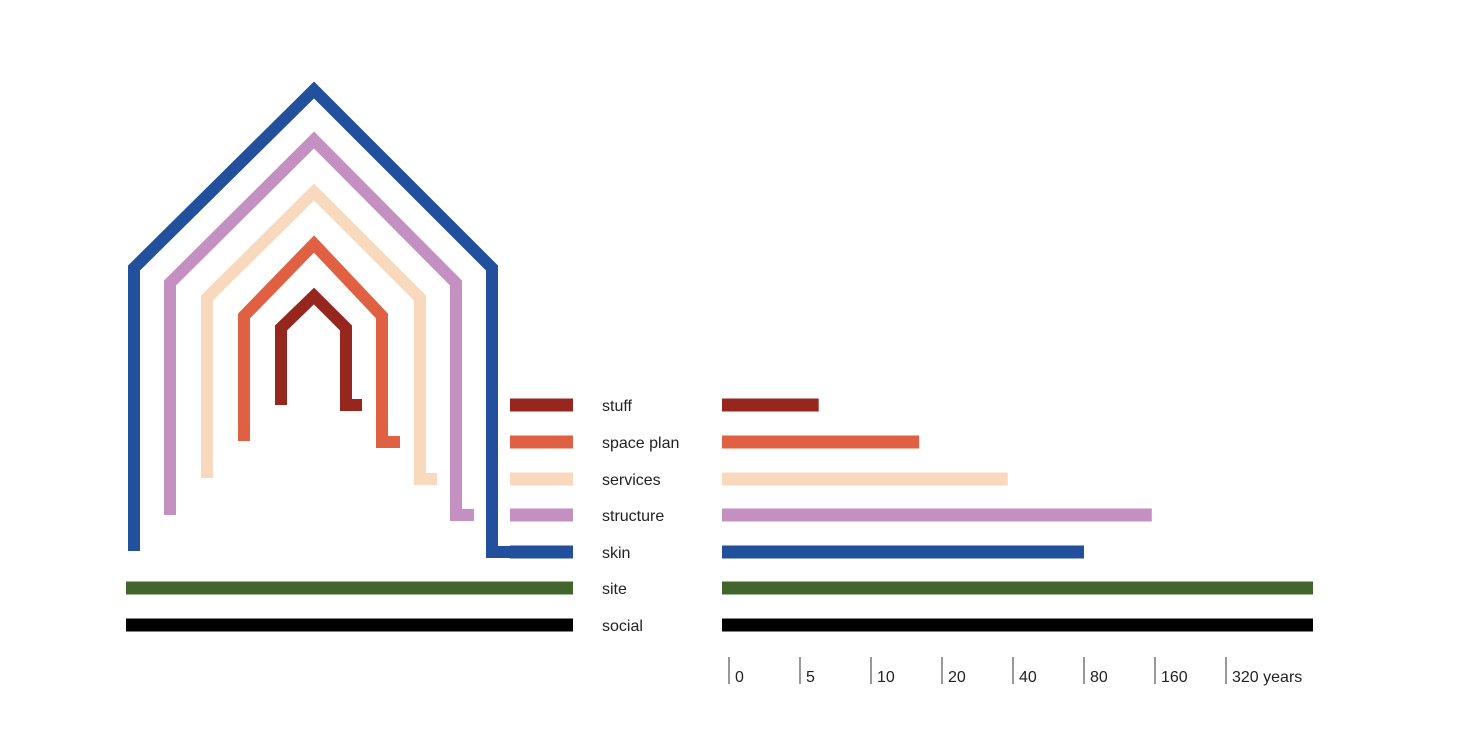 The width and height of the screenshot is (1465, 755). What do you see at coordinates (886, 677) in the screenshot?
I see `x-tick-label: 10` at bounding box center [886, 677].